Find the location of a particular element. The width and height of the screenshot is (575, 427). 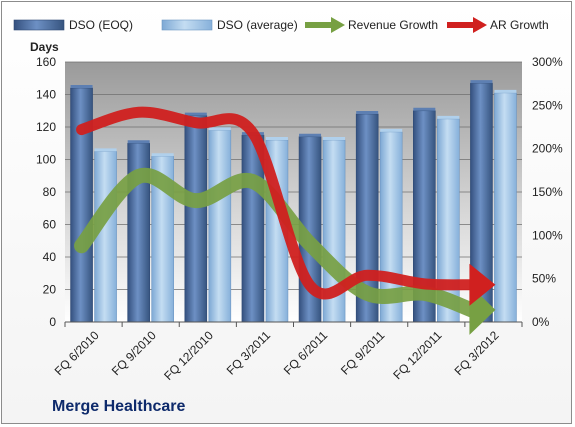

x-tick-label: FQ 12/2011 is located at coordinates (417, 355).